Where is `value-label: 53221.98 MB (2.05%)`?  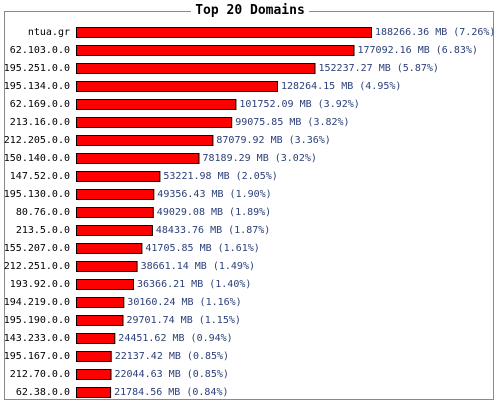
value-label: 53221.98 MB (2.05%) is located at coordinates (220, 176).